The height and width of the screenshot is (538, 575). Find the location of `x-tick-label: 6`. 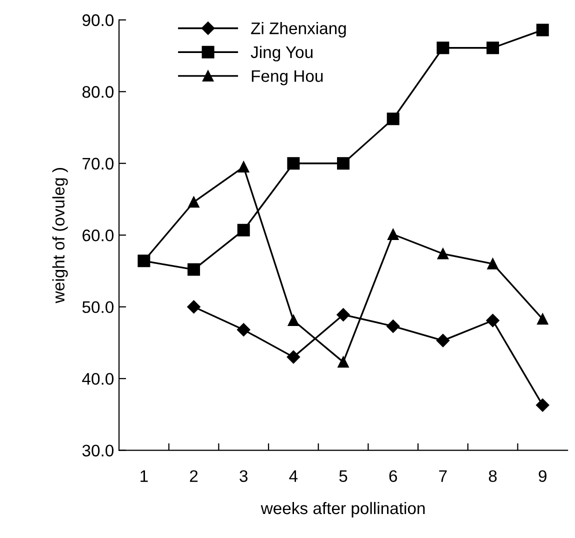

x-tick-label: 6 is located at coordinates (393, 476).